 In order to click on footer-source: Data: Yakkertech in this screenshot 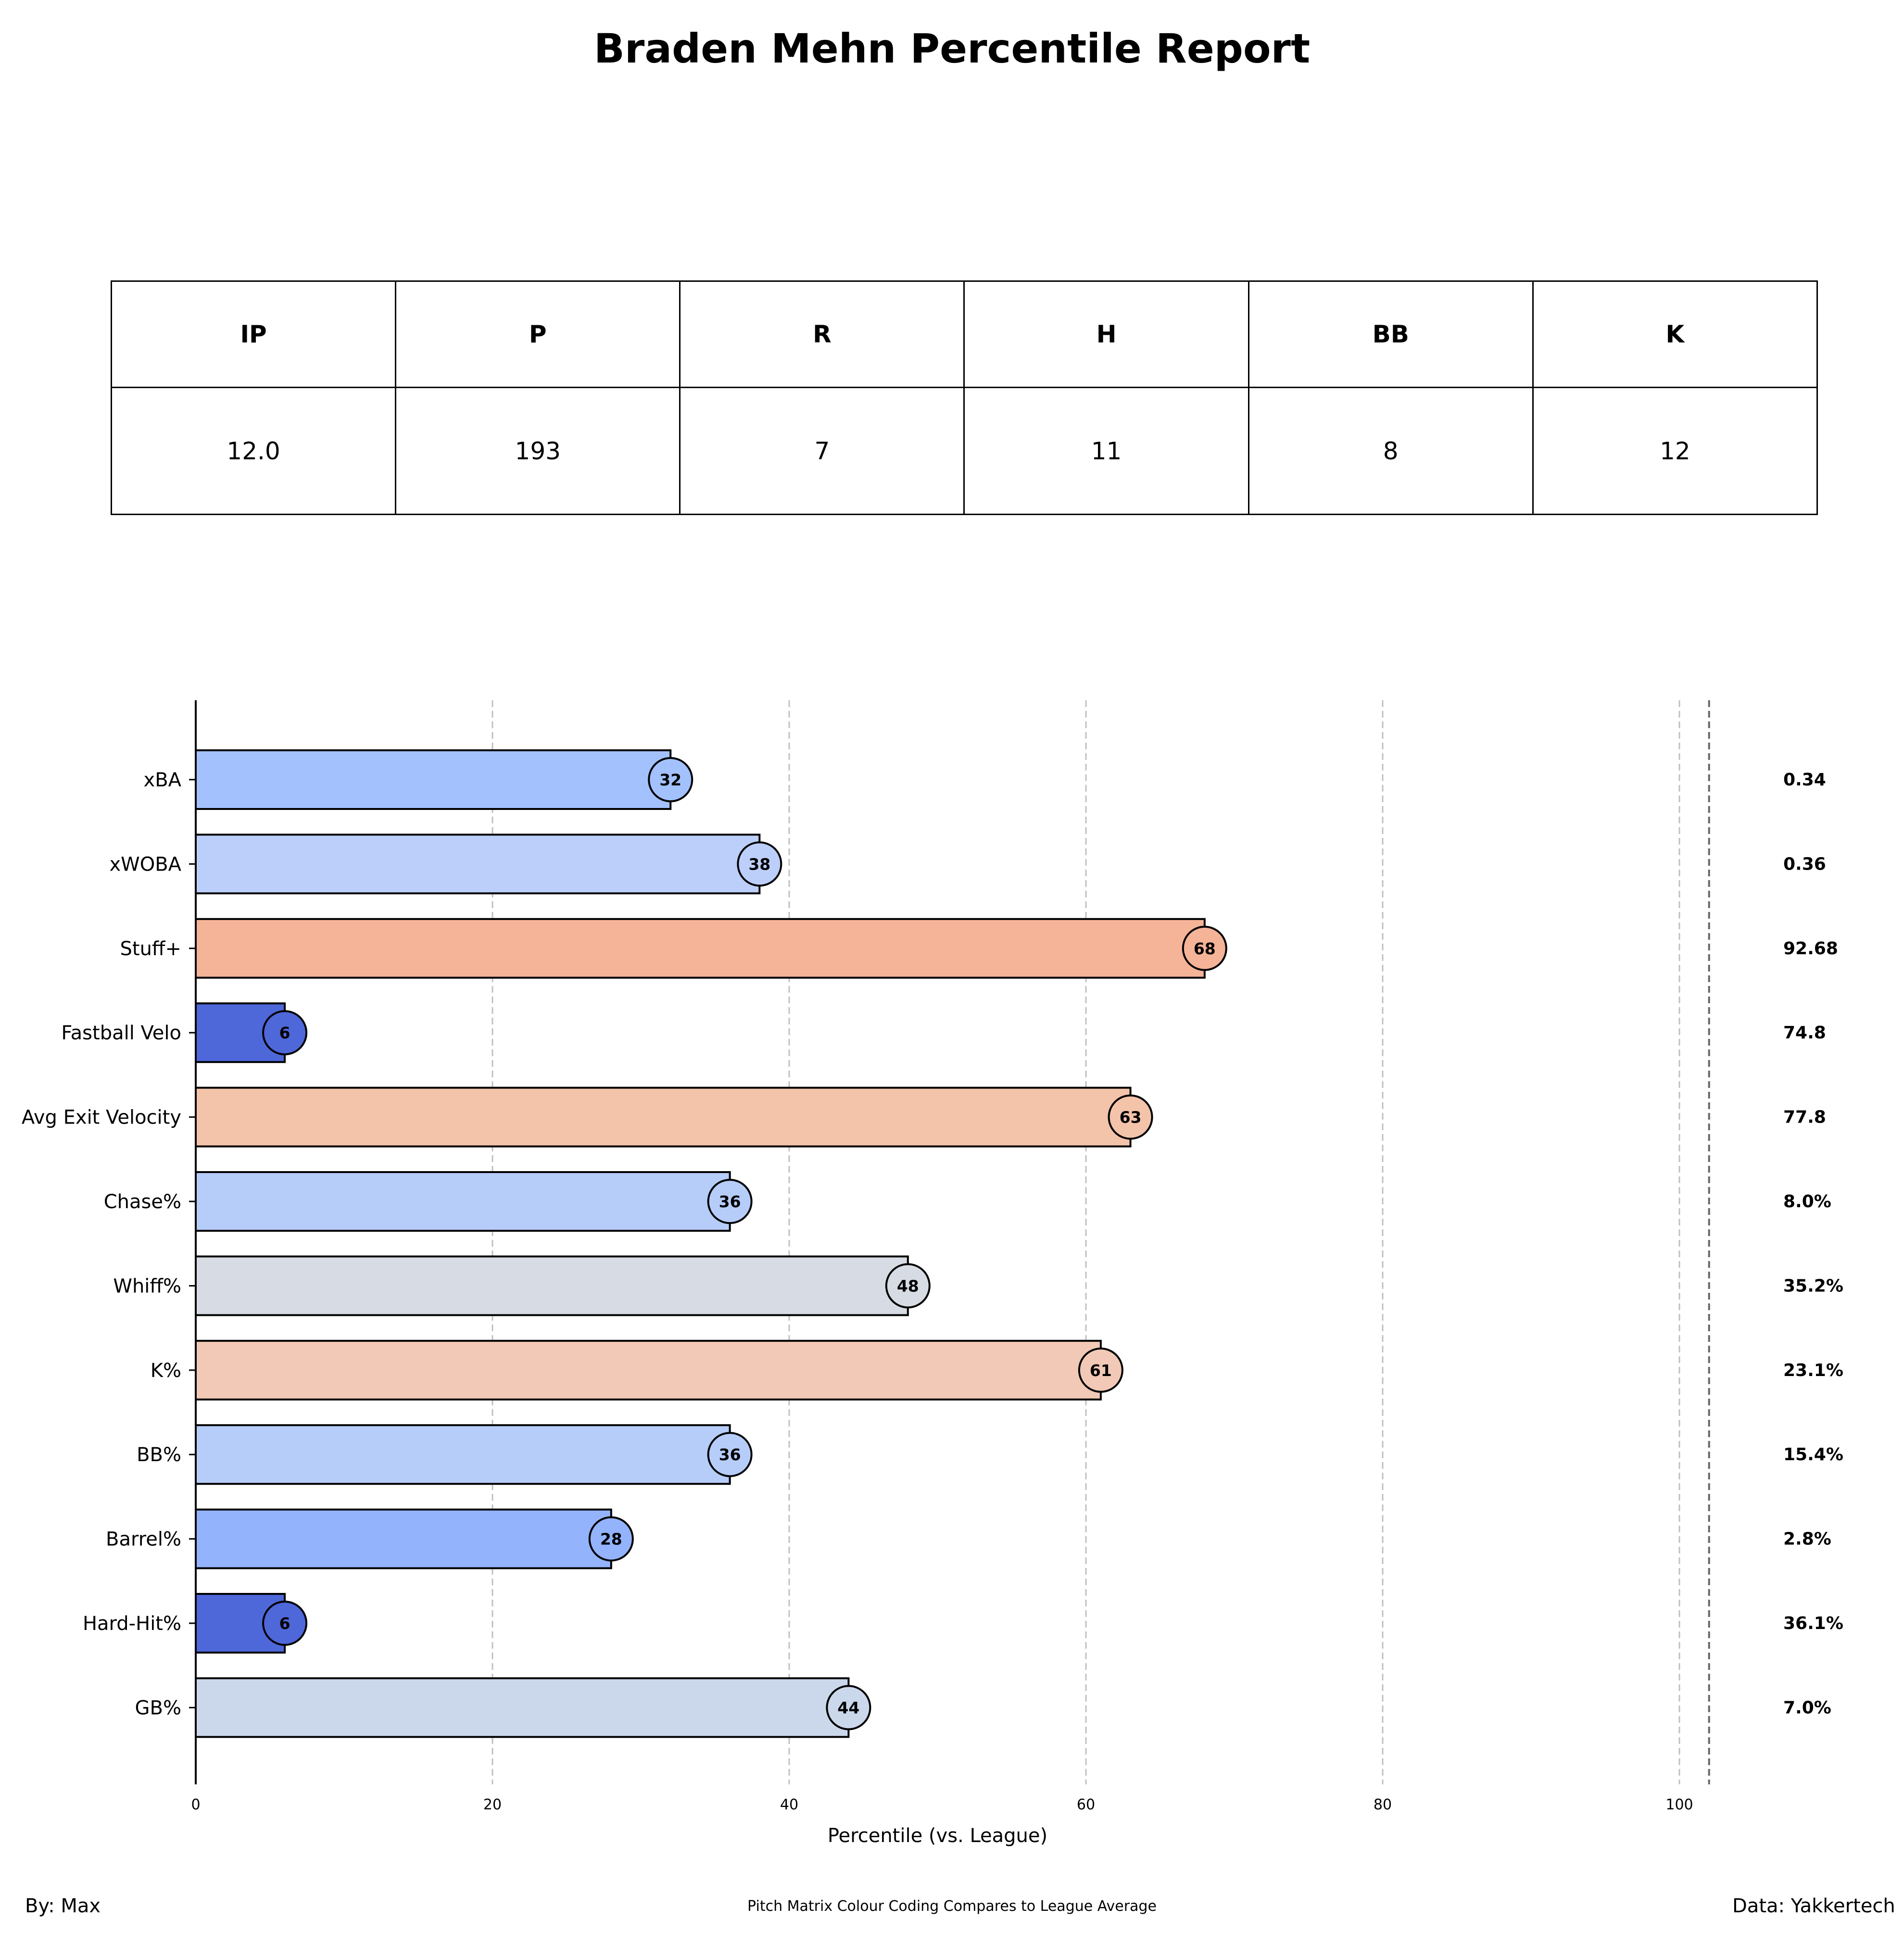, I will do `click(1813, 1906)`.